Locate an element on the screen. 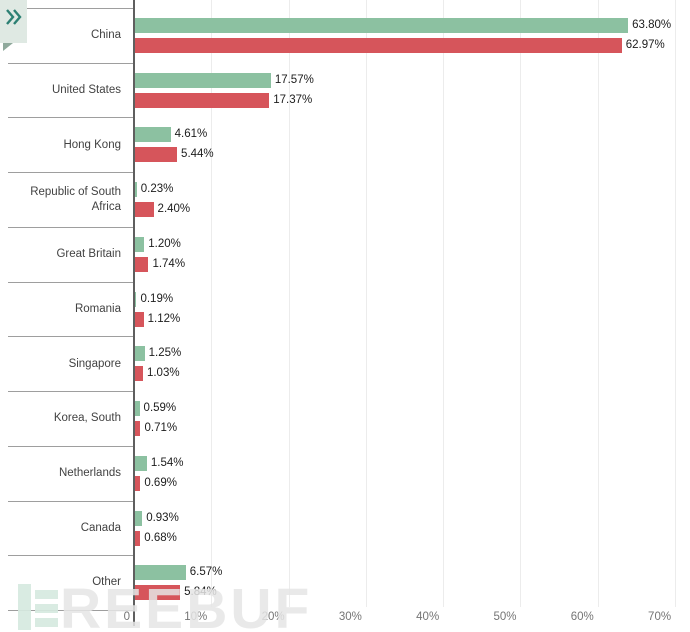 The image size is (690, 632). bar-value-label: 5.84% is located at coordinates (200, 592).